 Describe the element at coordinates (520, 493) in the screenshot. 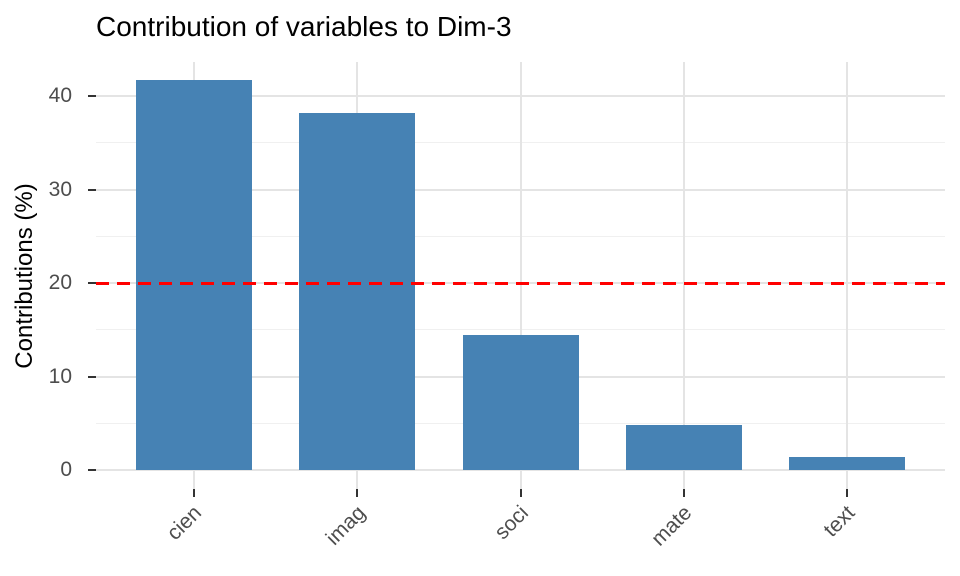

I see `x-tick-soci` at that location.